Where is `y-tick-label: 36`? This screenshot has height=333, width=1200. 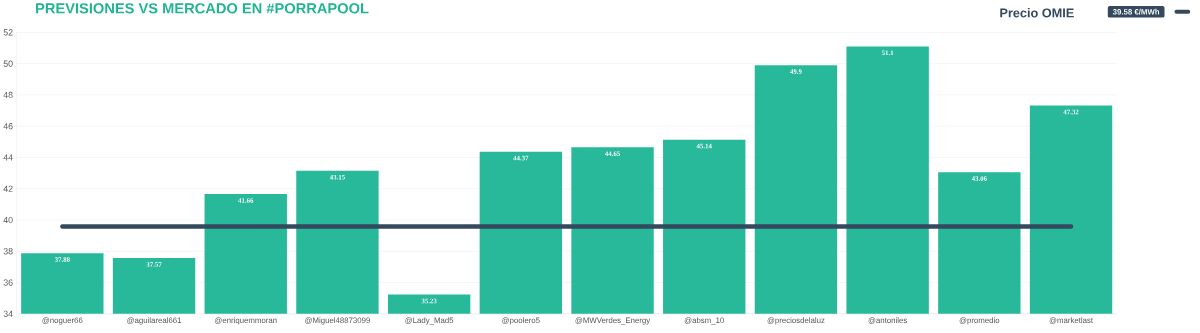 y-tick-label: 36 is located at coordinates (8, 282).